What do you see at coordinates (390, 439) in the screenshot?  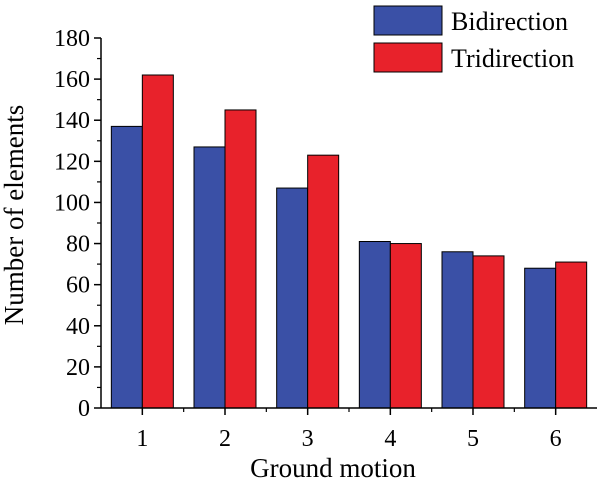 I see `x-tick-label: 4` at bounding box center [390, 439].